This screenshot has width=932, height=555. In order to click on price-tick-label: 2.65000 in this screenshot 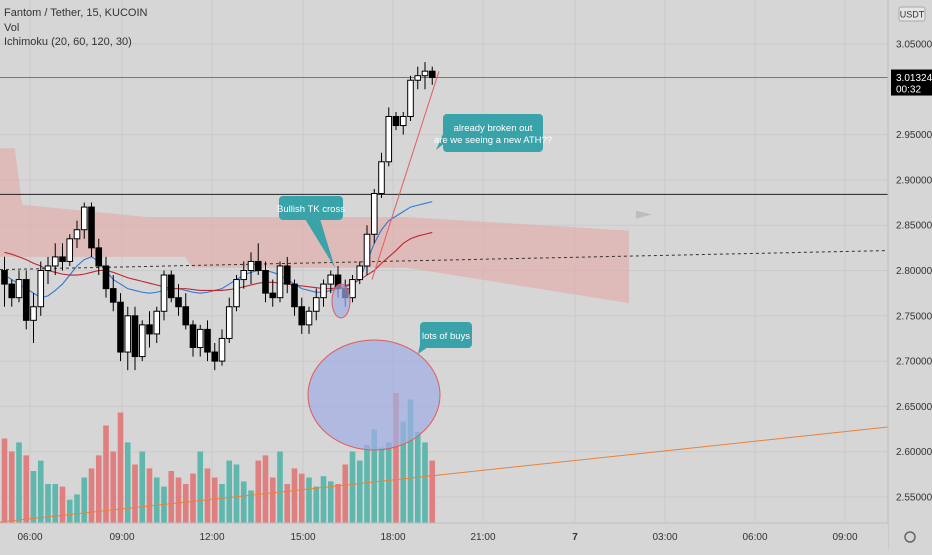, I will do `click(914, 407)`.